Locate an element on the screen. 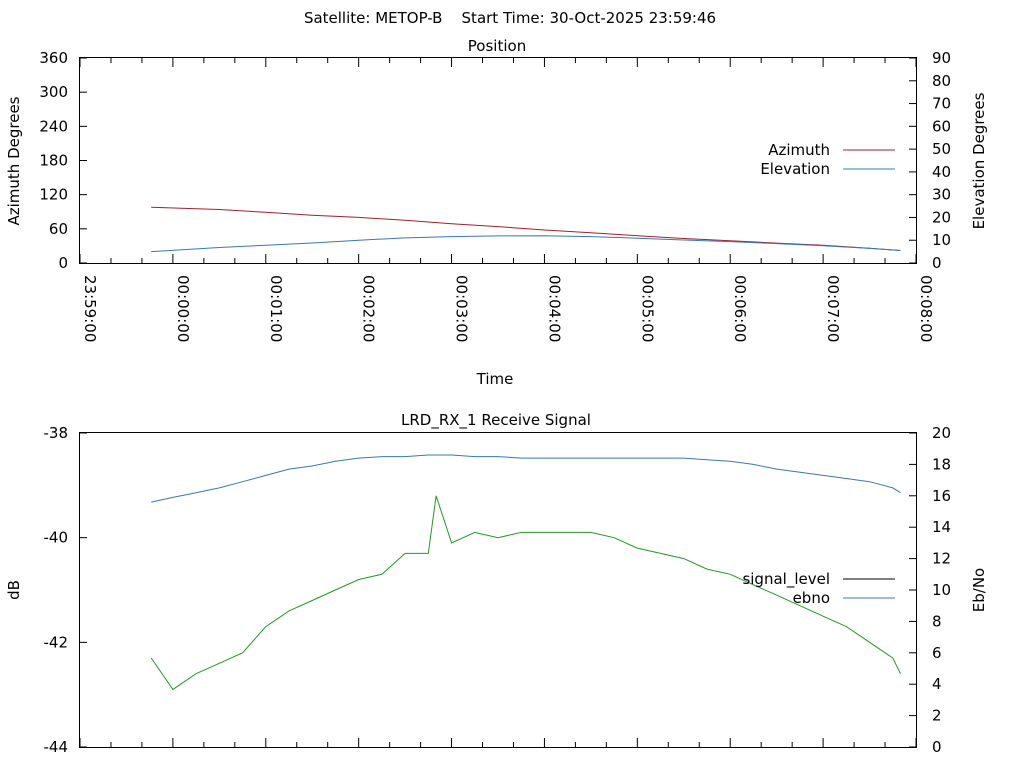 This screenshot has height=768, width=1024. y2-tick-label: 18 is located at coordinates (941, 464).